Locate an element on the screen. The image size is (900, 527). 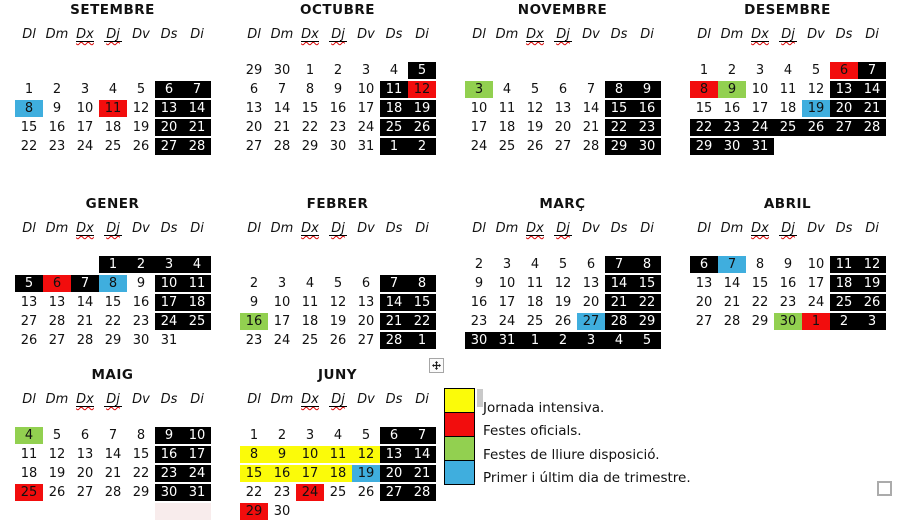
day-header-label: Dv is located at coordinates (591, 228).